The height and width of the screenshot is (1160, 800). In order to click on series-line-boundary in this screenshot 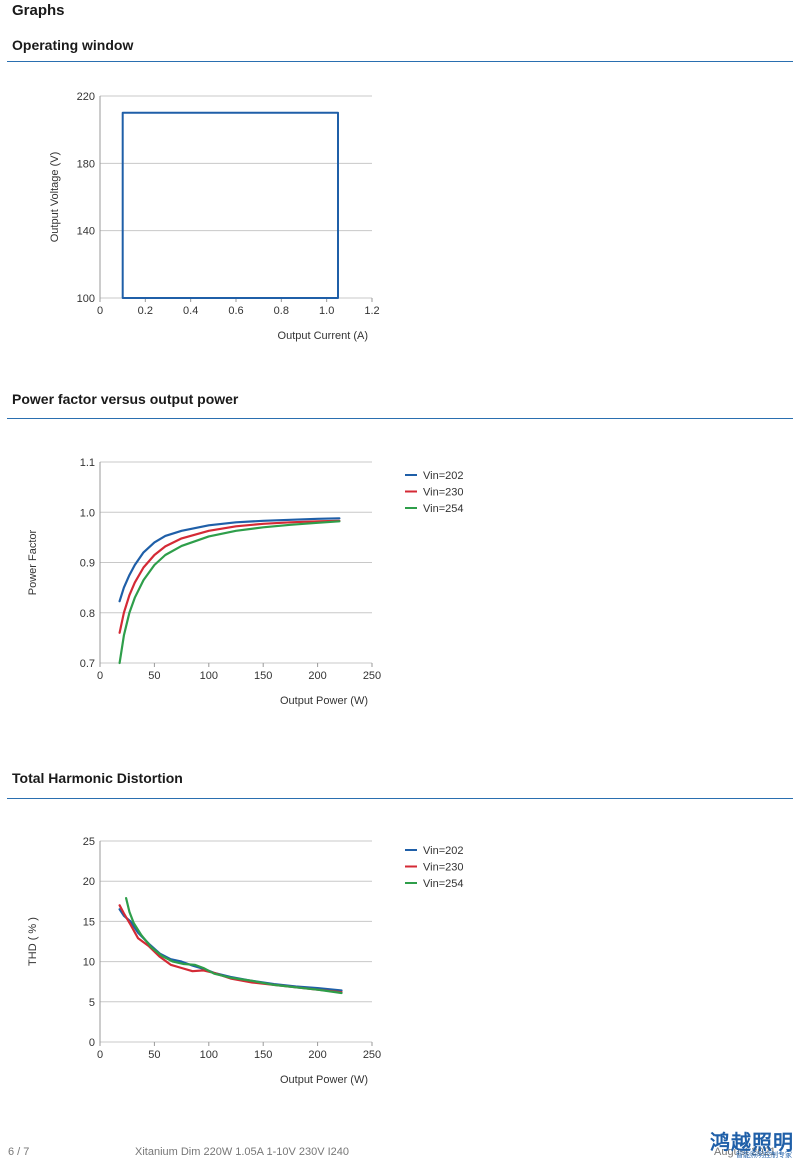, I will do `click(230, 205)`.